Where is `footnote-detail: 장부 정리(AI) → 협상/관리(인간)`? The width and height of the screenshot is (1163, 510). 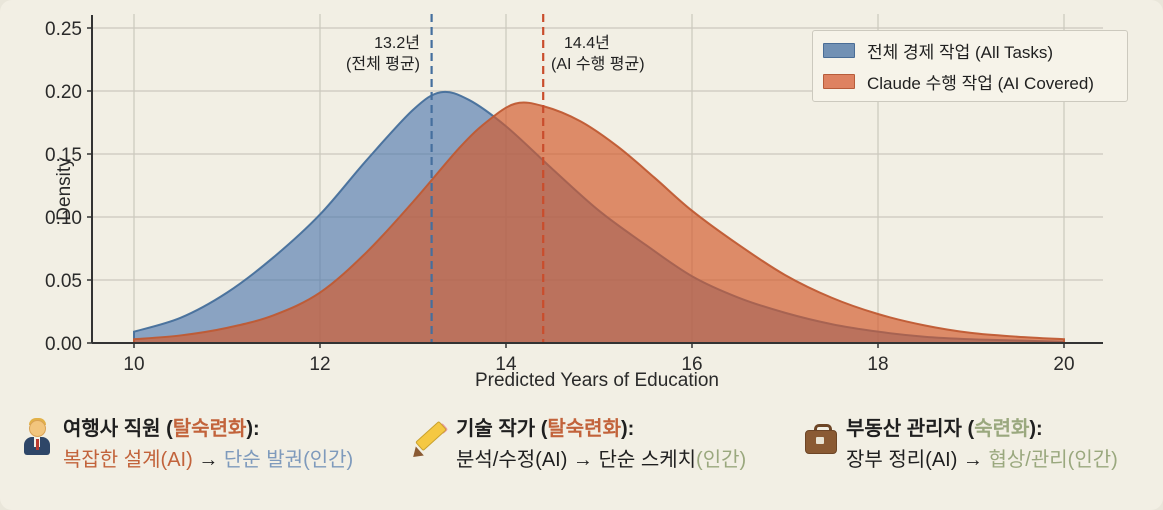
footnote-detail: 장부 정리(AI) → 협상/관리(인간) is located at coordinates (982, 460).